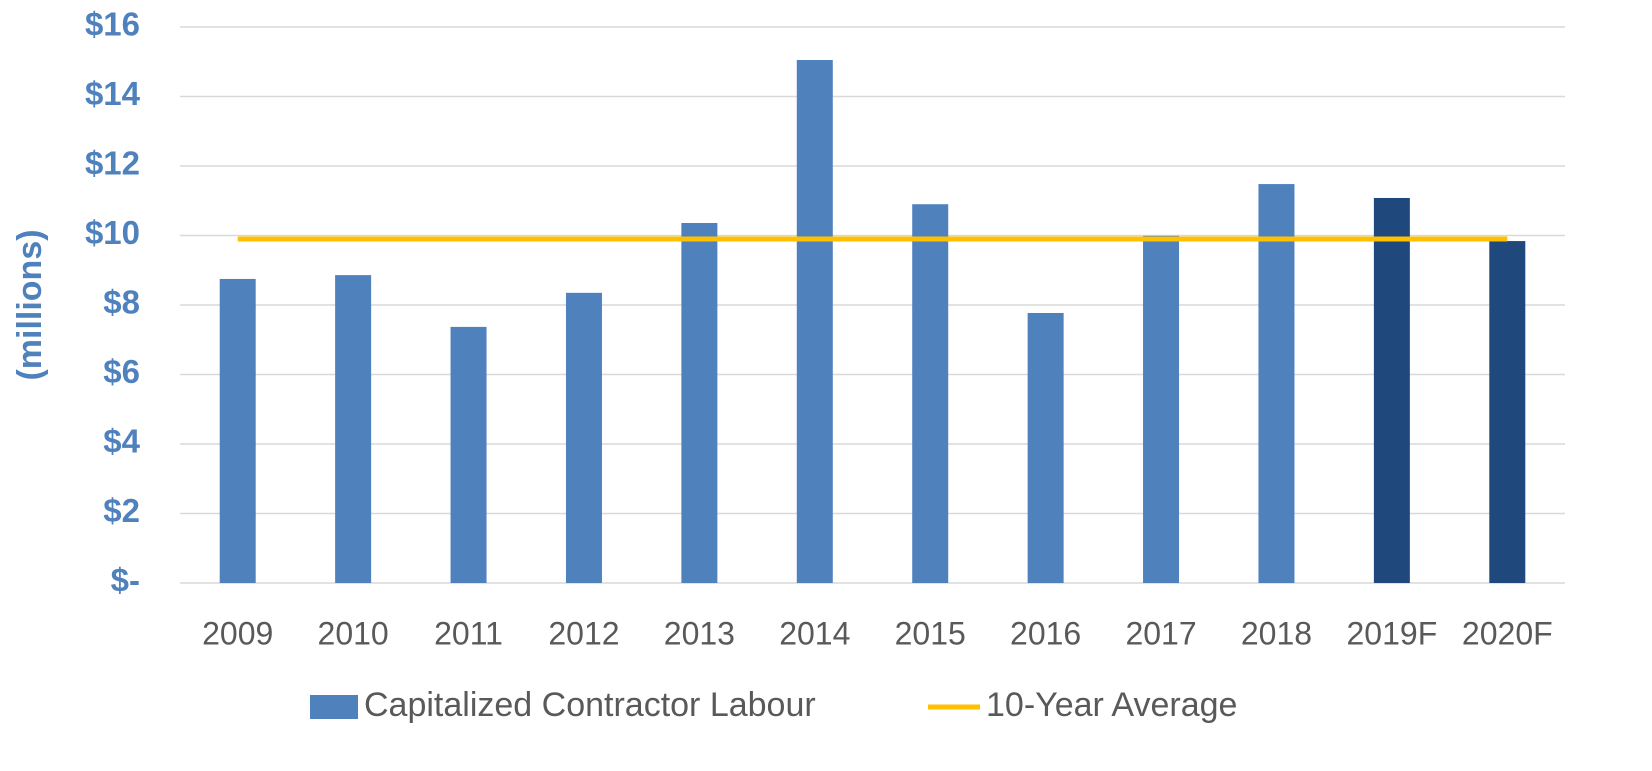  What do you see at coordinates (121, 510) in the screenshot?
I see `y-tick-label: $2` at bounding box center [121, 510].